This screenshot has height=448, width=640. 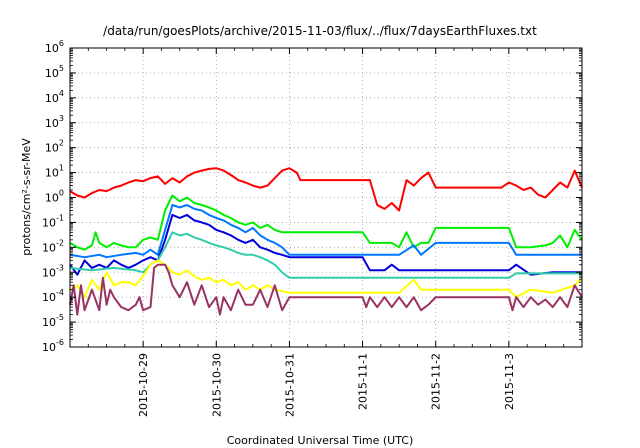 I want to click on x-tick-label: 2015-11-3, so click(x=509, y=381).